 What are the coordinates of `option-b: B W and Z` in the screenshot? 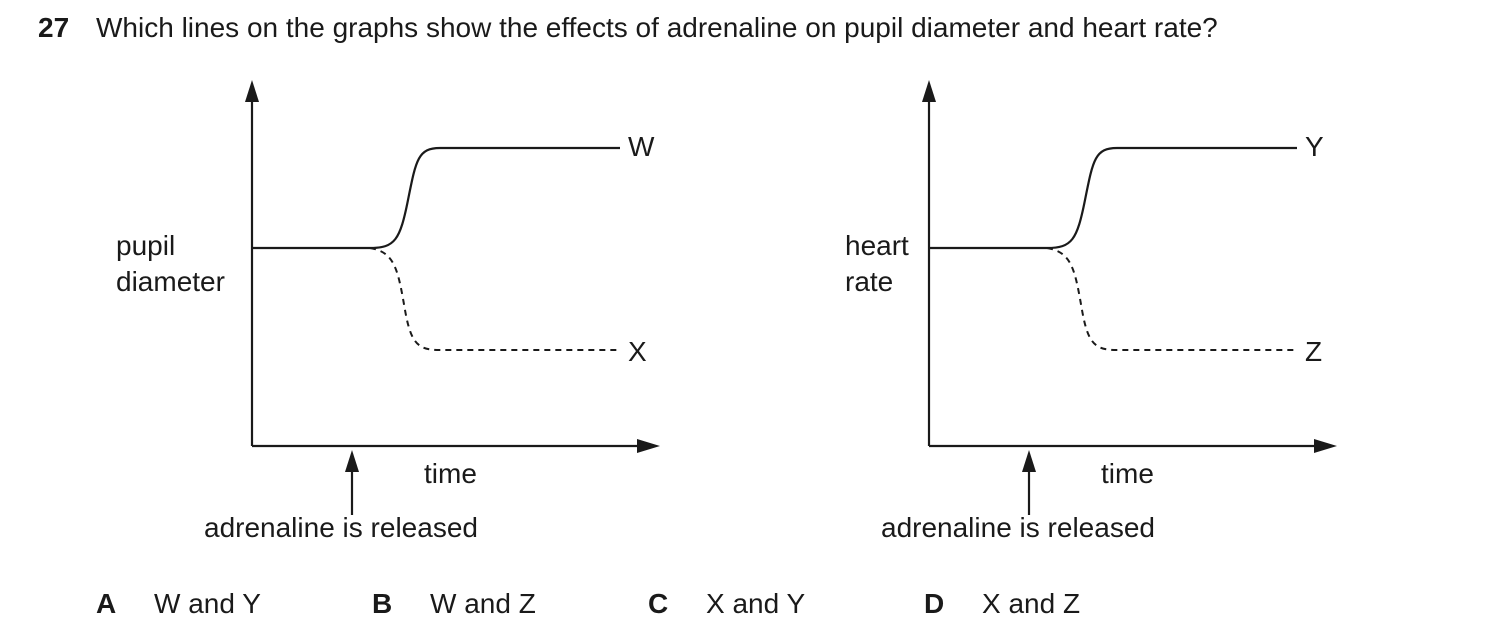 It's located at (454, 604).